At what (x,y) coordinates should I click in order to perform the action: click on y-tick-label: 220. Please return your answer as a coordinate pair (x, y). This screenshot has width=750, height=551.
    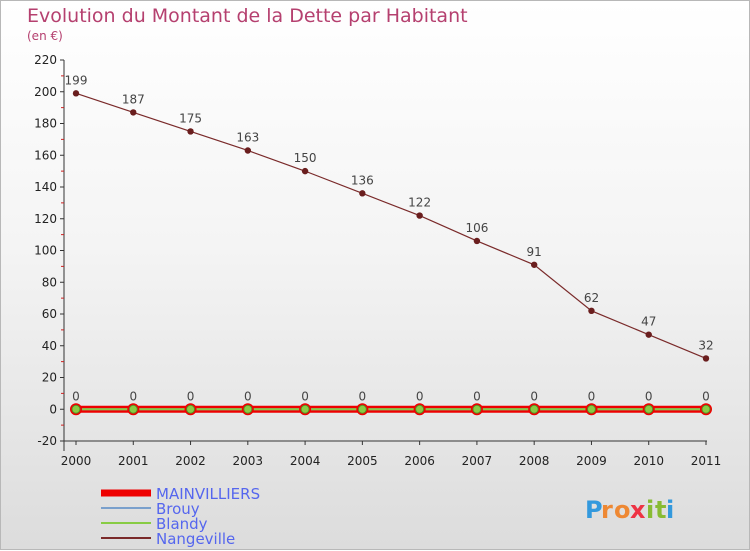
    Looking at the image, I should click on (45, 60).